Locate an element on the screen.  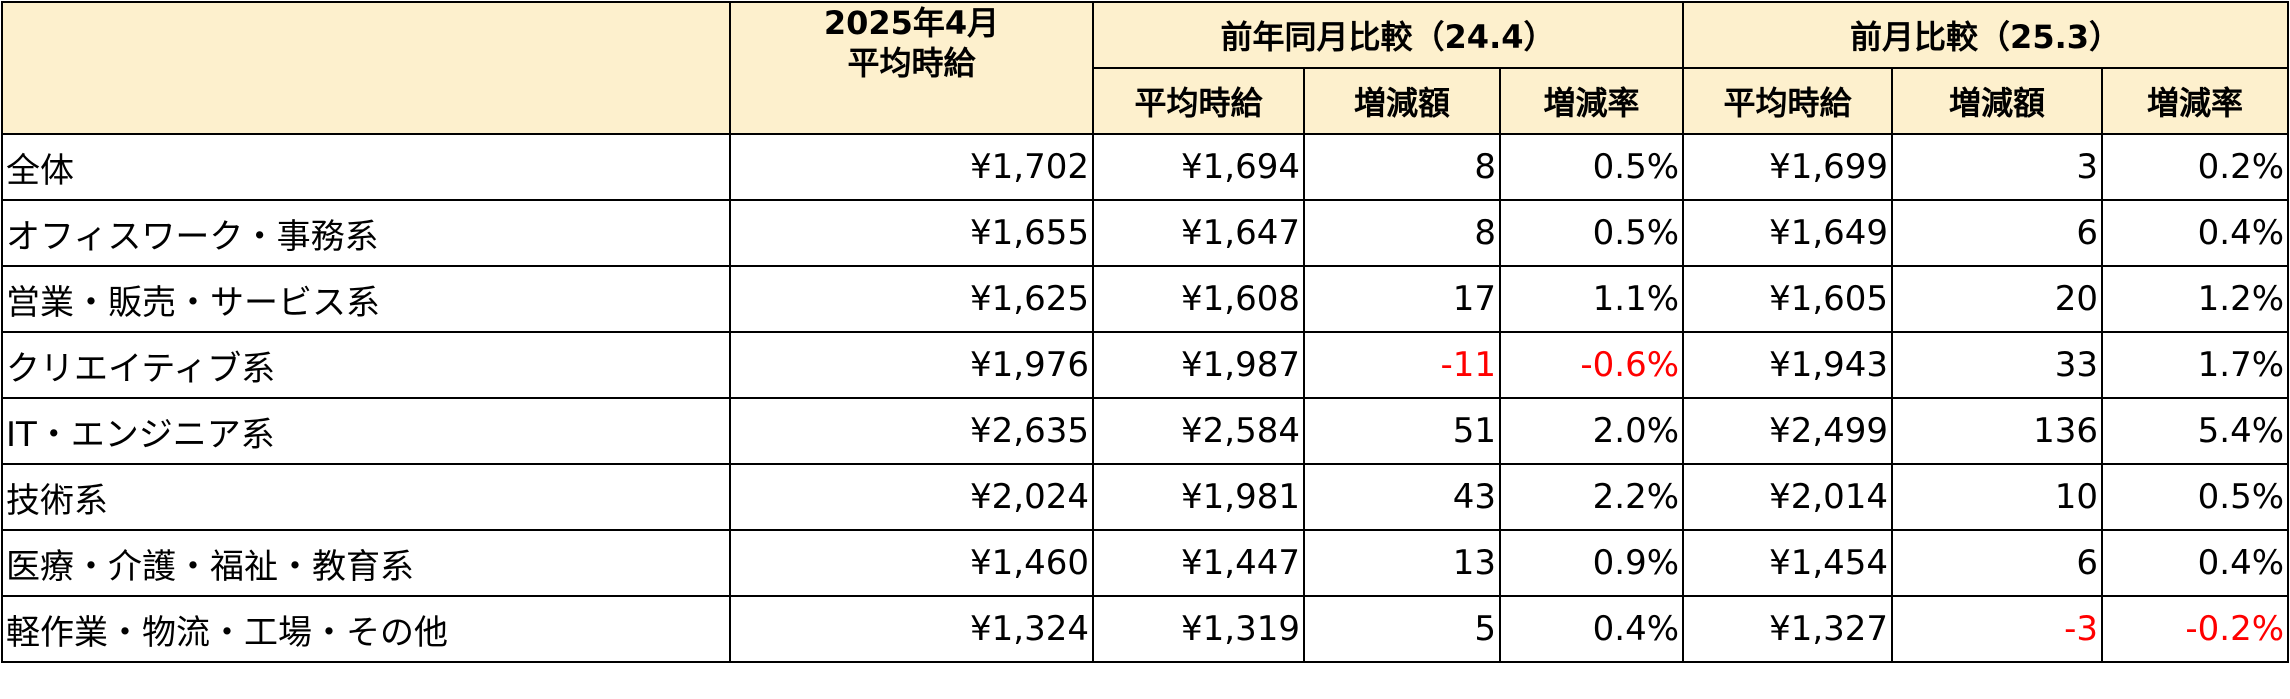
header-current-month-line1: 2025年4月 is located at coordinates (911, 23).